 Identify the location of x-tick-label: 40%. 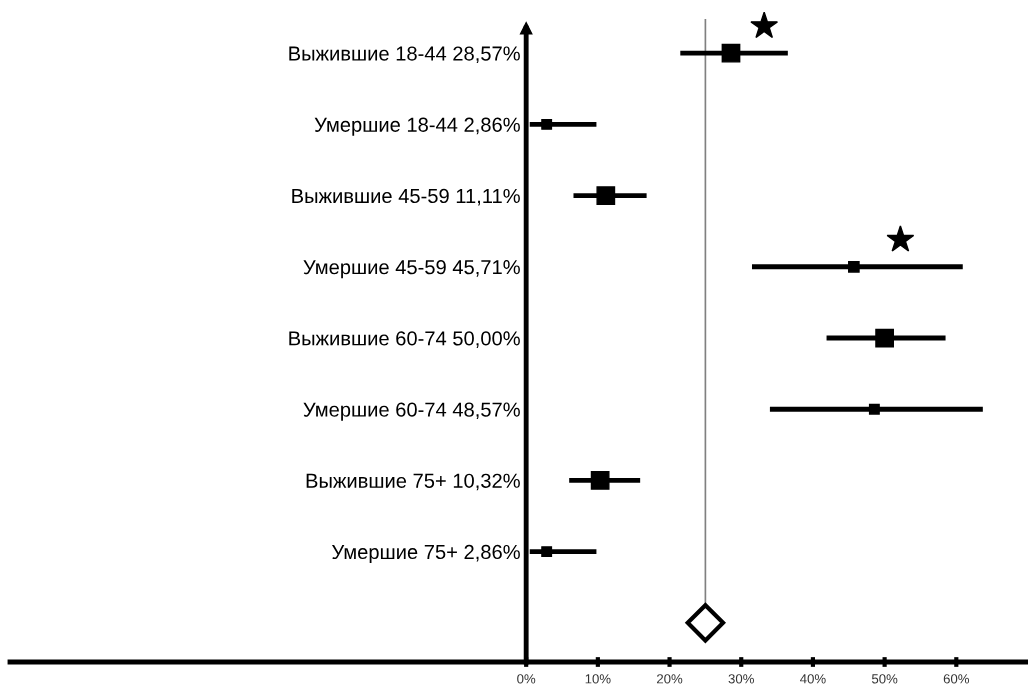
(813, 679).